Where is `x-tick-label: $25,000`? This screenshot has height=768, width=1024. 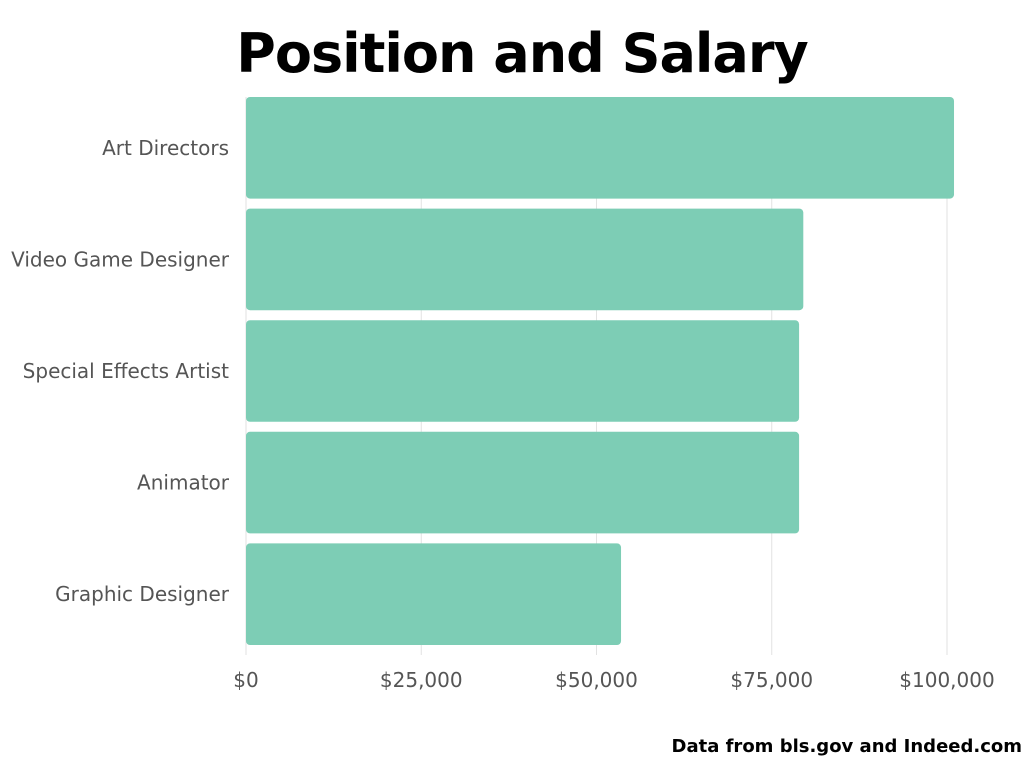
x-tick-label: $25,000 is located at coordinates (421, 680).